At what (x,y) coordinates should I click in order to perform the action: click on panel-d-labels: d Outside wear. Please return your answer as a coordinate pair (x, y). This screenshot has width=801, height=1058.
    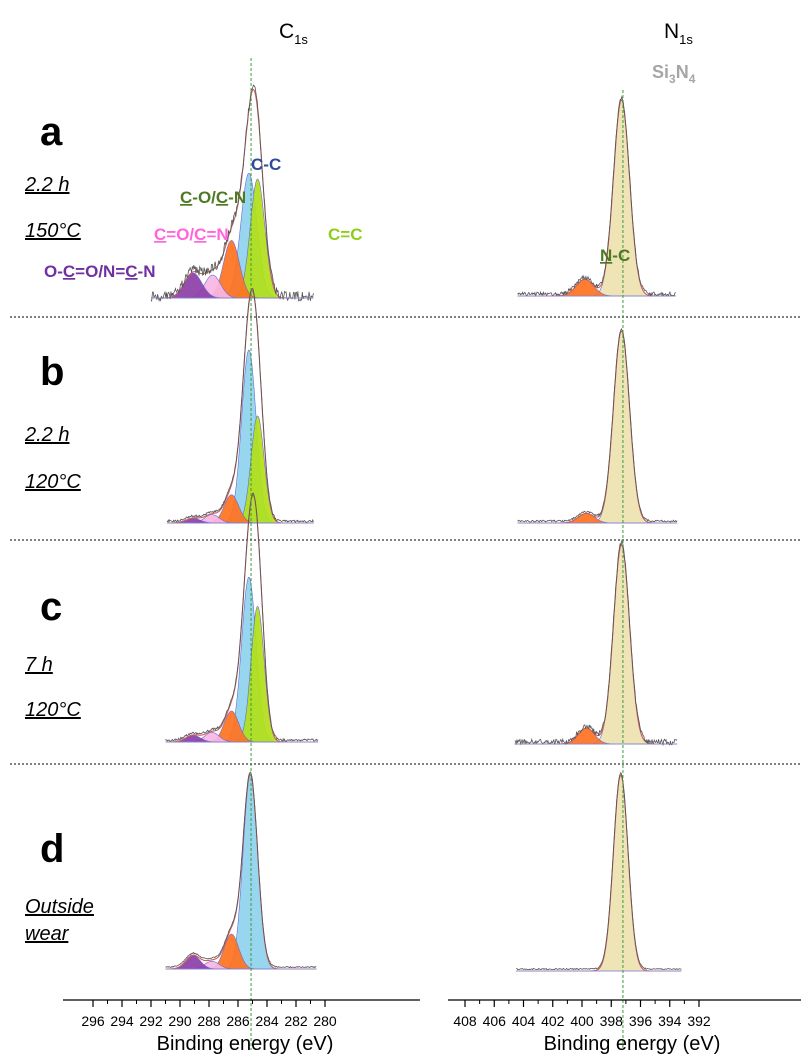
    Looking at the image, I should click on (59, 886).